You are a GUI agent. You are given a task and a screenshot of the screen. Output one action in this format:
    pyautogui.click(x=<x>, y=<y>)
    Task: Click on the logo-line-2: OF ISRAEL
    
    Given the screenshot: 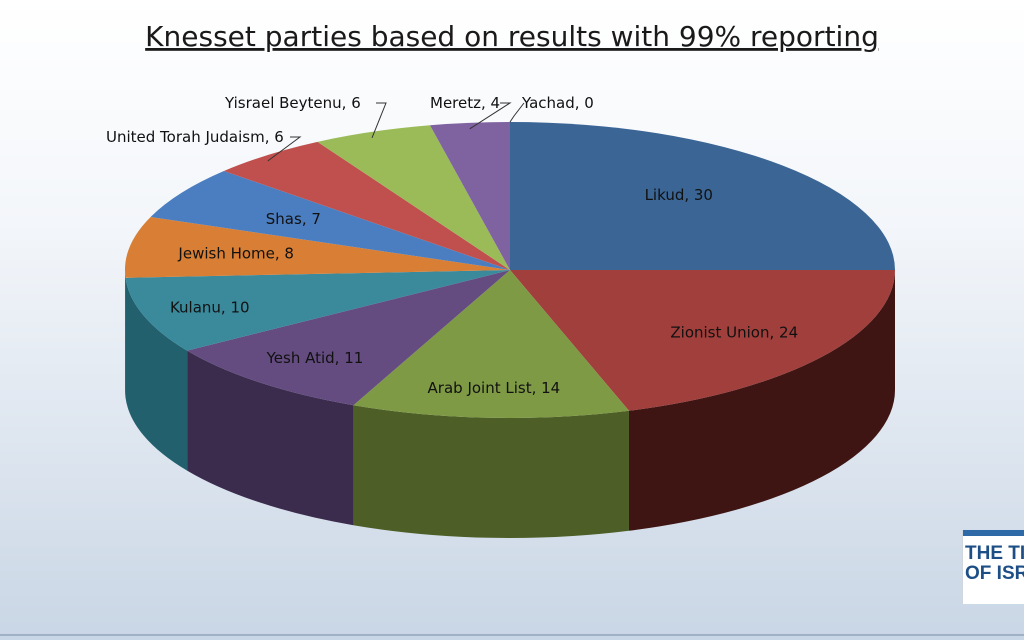 What is the action you would take?
    pyautogui.click(x=994, y=573)
    